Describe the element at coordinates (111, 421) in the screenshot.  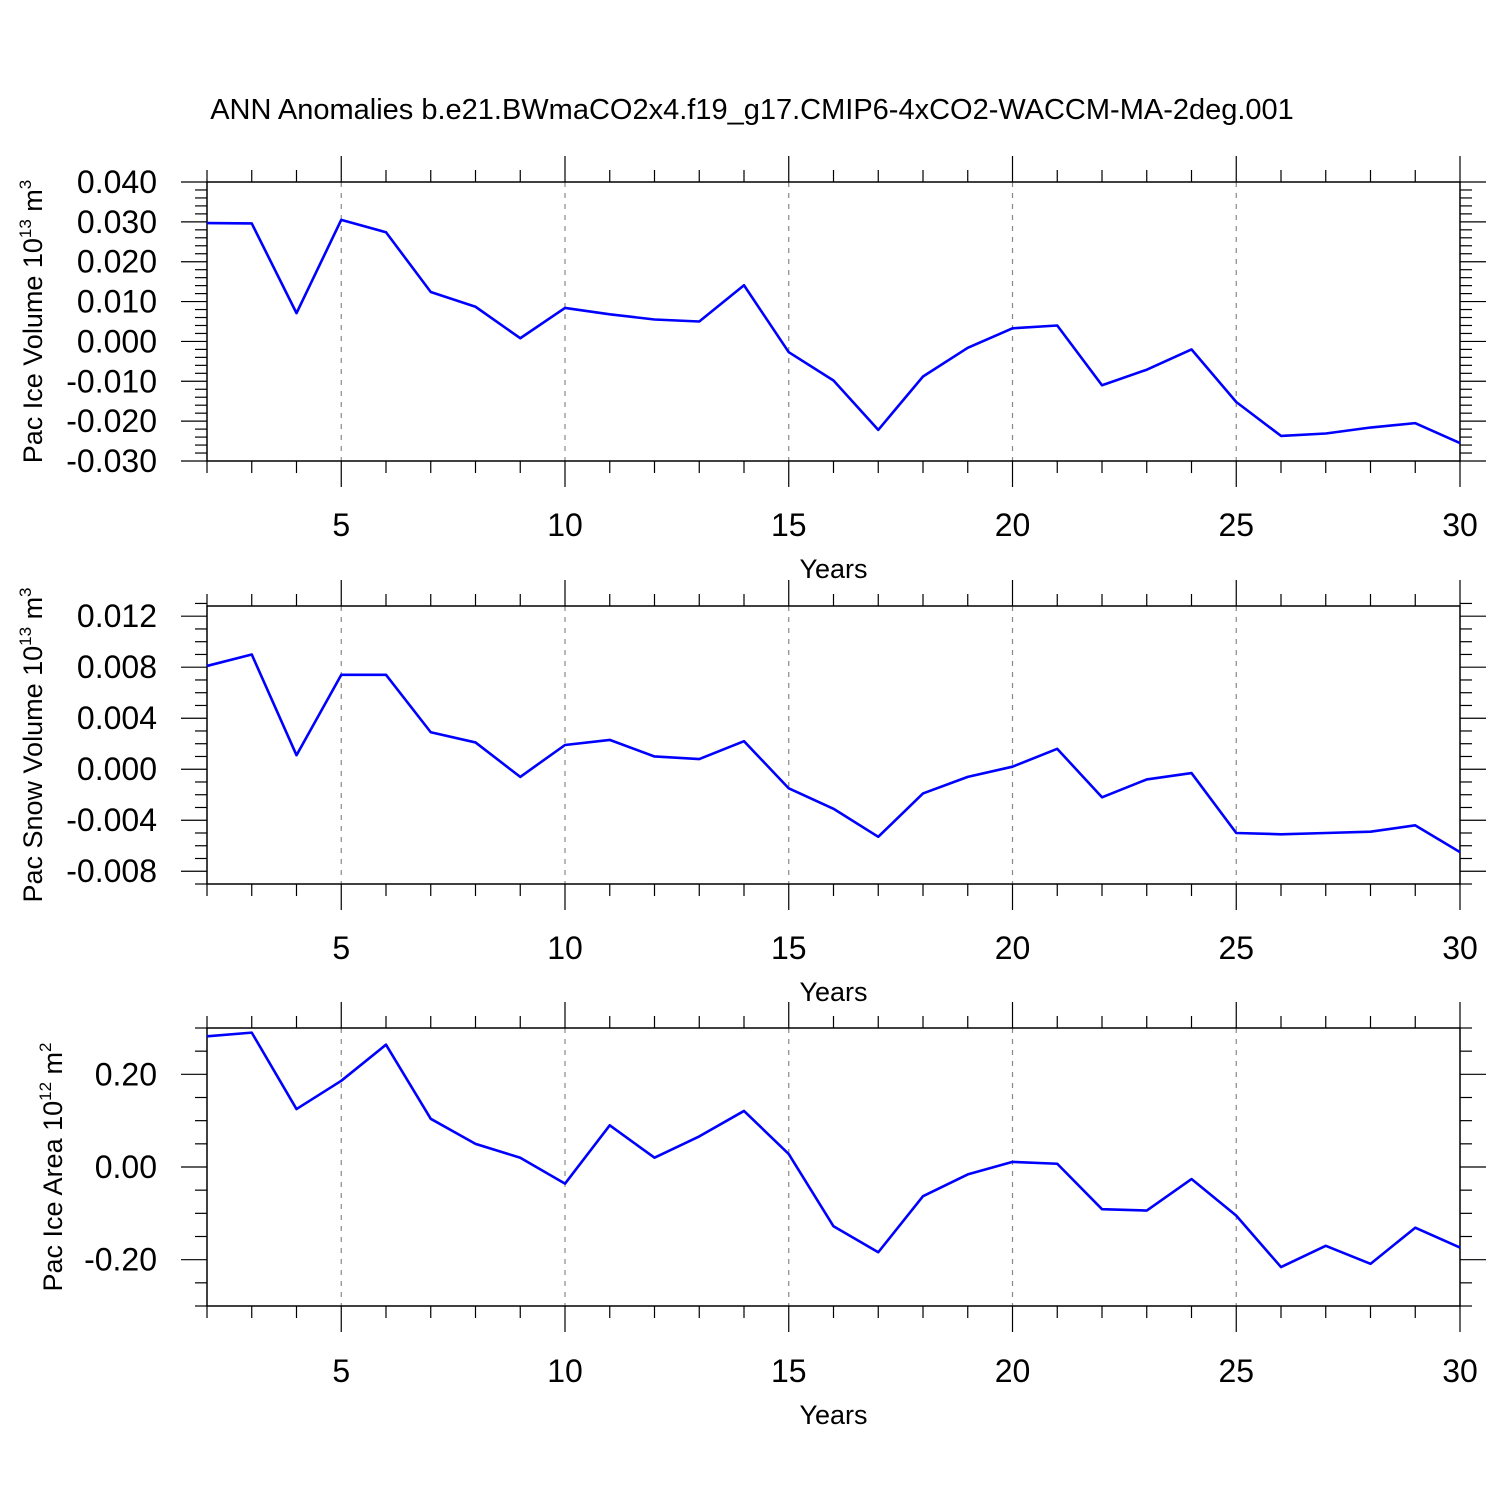
I see `y-tick-label: -0.020` at that location.